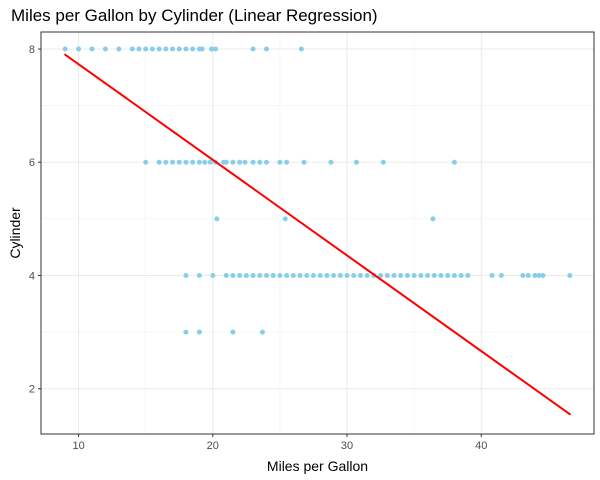 This screenshot has width=600, height=480. I want to click on y-axis-title: Cylinder, so click(15, 233).